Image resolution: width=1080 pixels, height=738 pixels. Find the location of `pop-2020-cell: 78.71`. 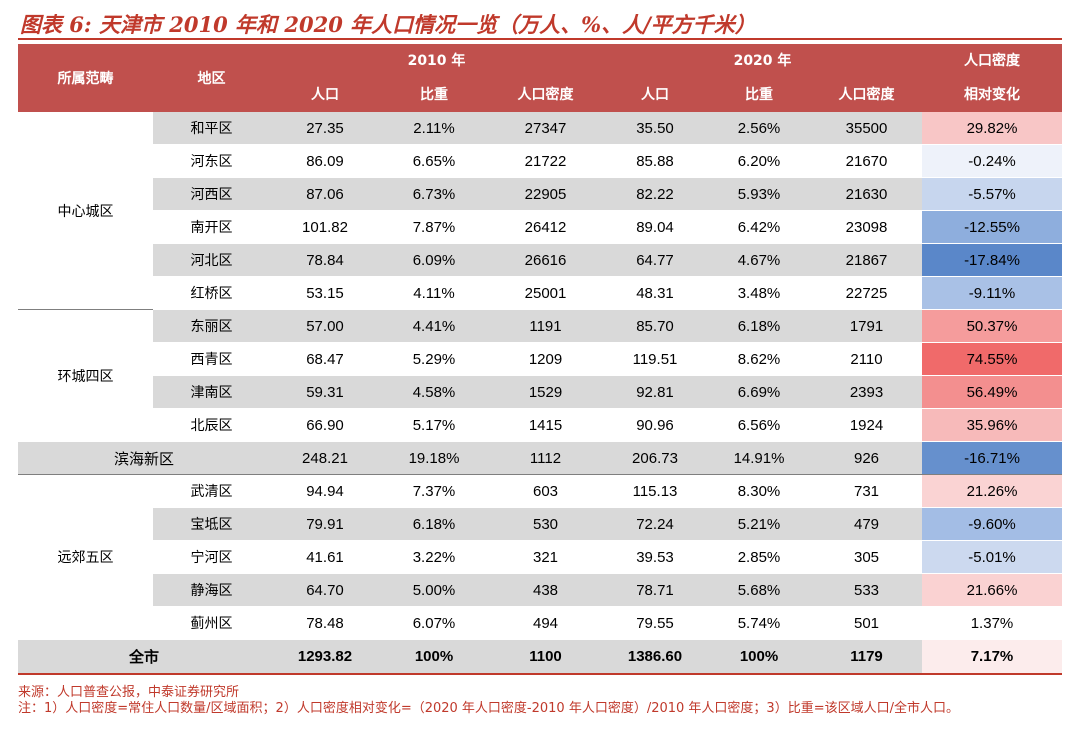

pop-2020-cell: 78.71 is located at coordinates (655, 590).